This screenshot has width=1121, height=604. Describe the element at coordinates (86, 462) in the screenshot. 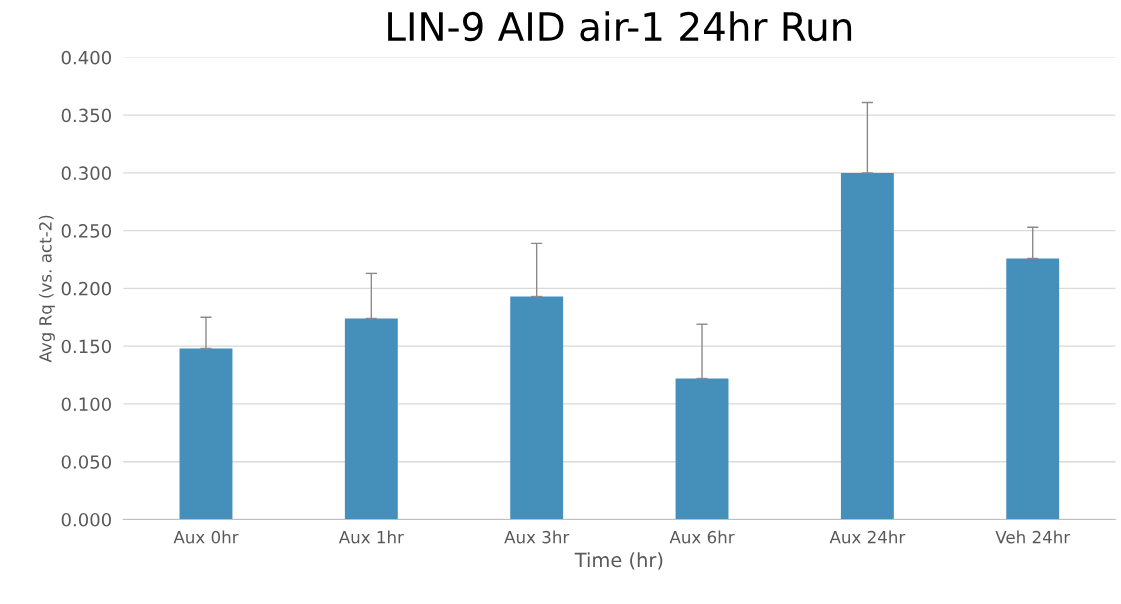

I see `y-tick-label: 0.050` at that location.